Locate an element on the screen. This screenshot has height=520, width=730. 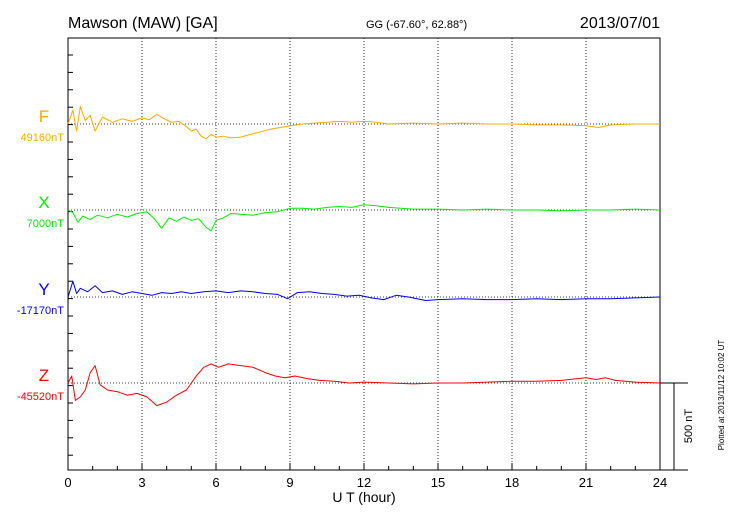
series-name-label: Y is located at coordinates (43, 289).